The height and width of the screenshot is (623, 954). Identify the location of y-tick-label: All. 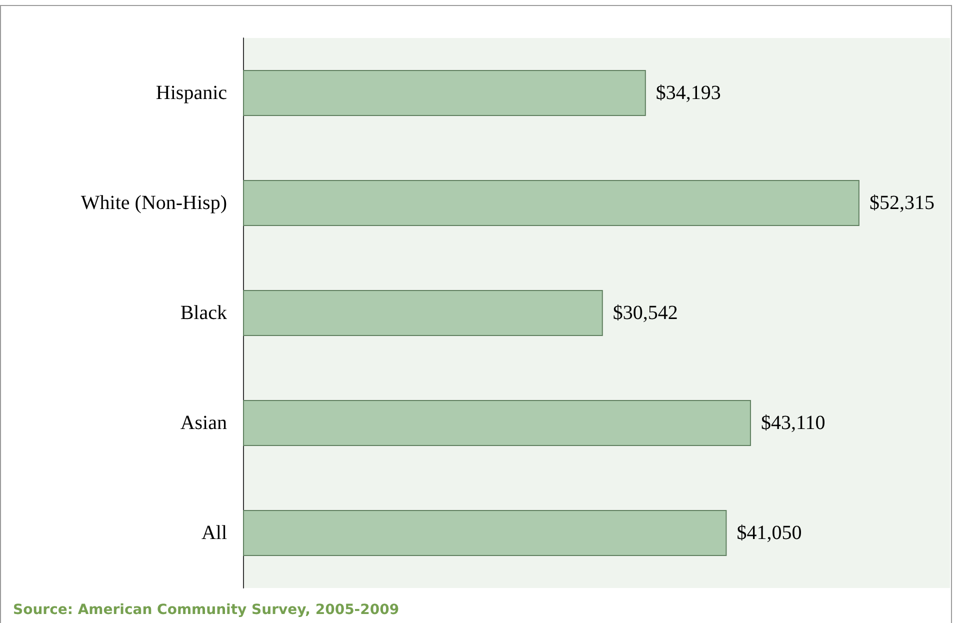
(214, 533).